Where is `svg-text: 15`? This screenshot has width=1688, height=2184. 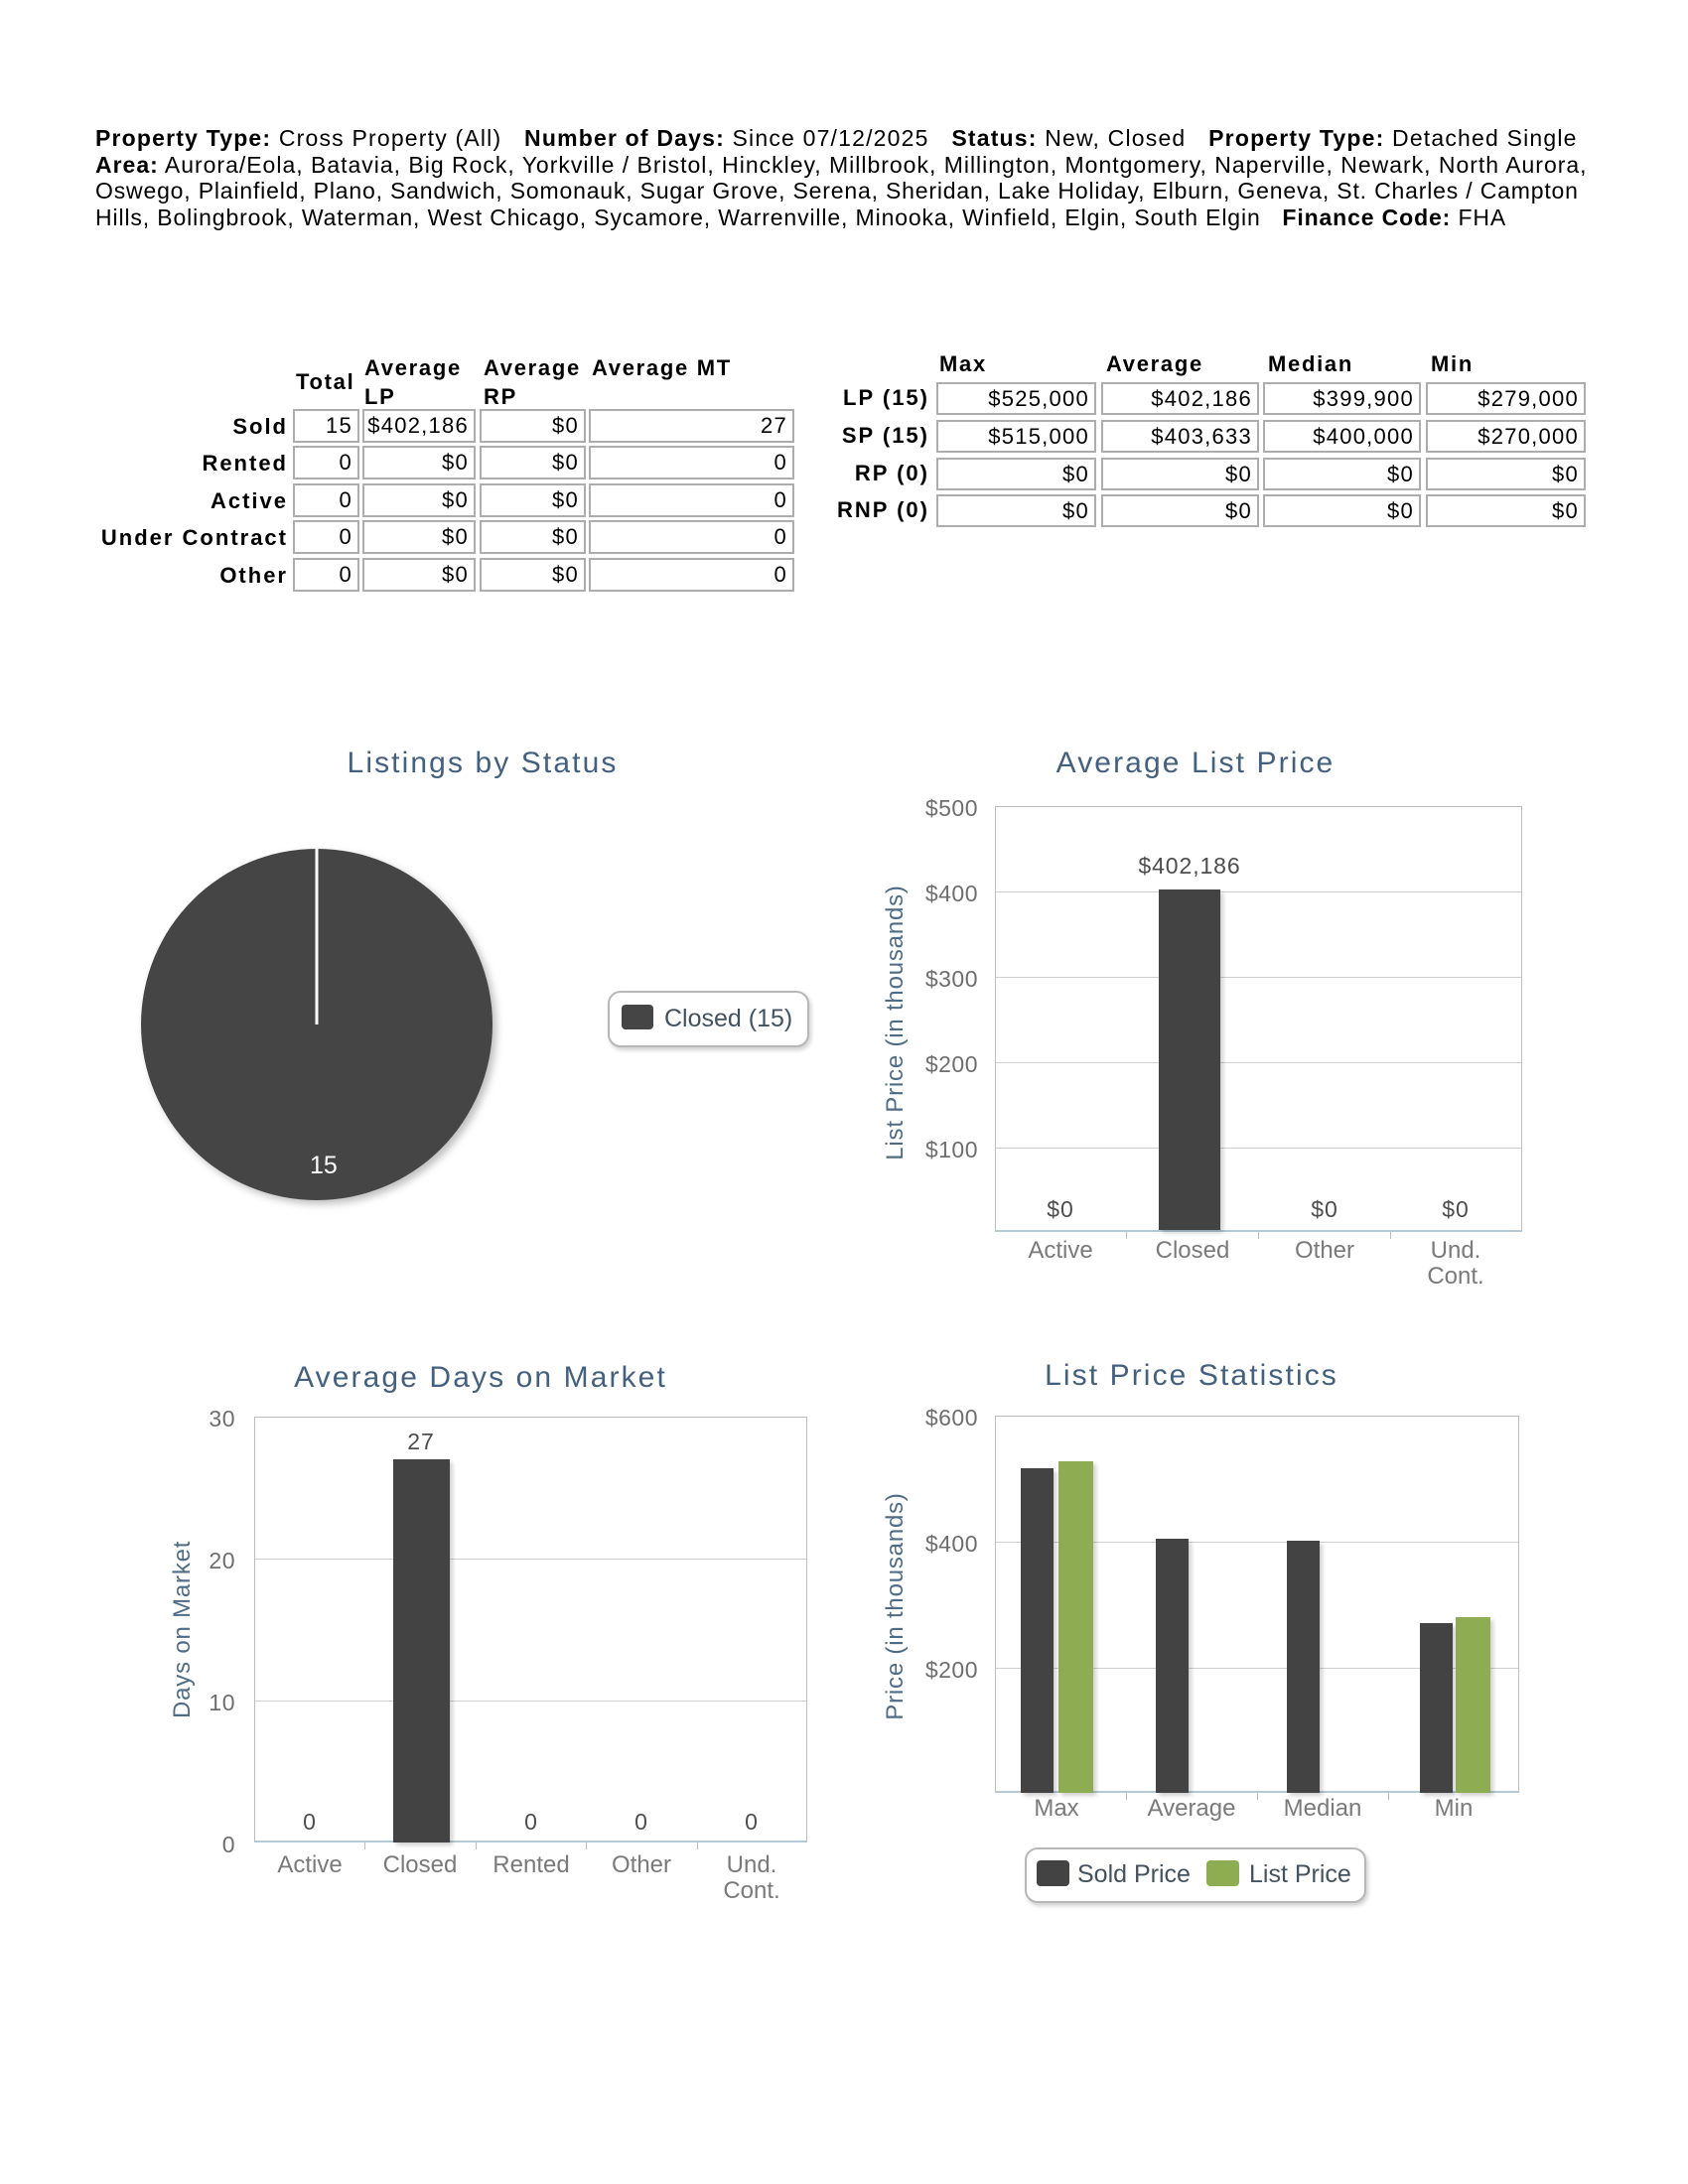
svg-text: 15 is located at coordinates (324, 1165).